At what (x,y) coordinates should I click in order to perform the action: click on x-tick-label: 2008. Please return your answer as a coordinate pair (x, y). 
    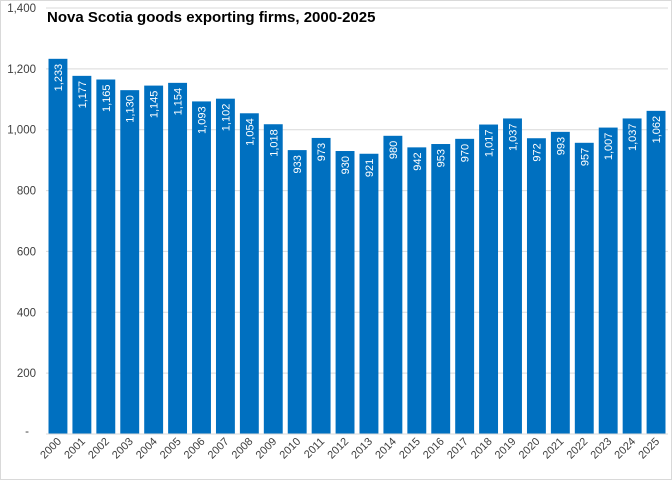
    Looking at the image, I should click on (243, 449).